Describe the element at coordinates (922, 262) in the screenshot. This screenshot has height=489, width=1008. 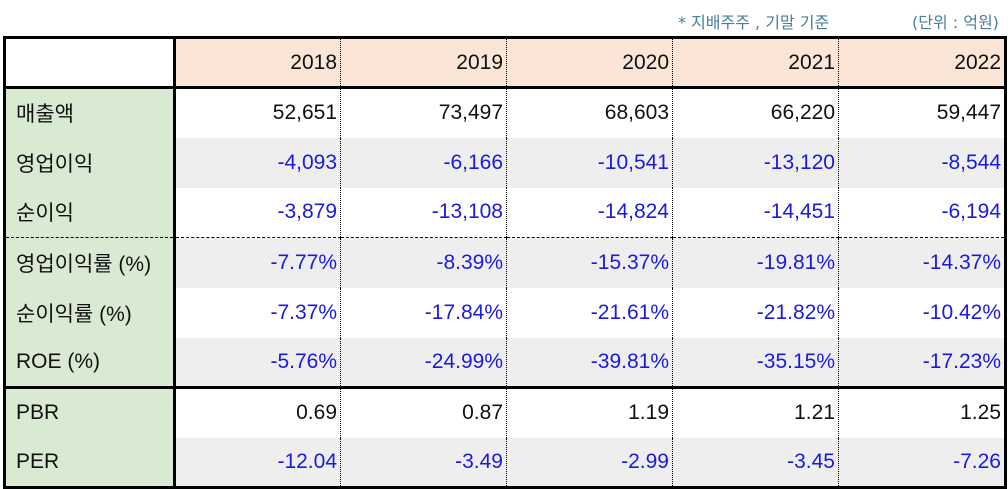
I see `table-cell: -14.37%` at that location.